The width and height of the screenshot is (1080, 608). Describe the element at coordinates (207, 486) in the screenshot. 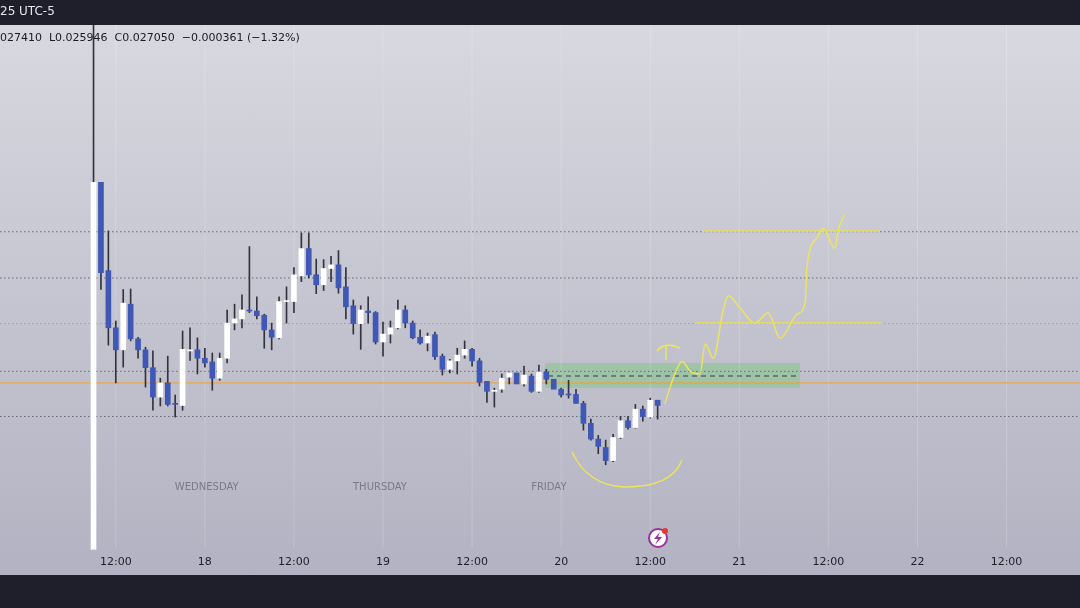

I see `annotation: WEDNESDAY` at that location.